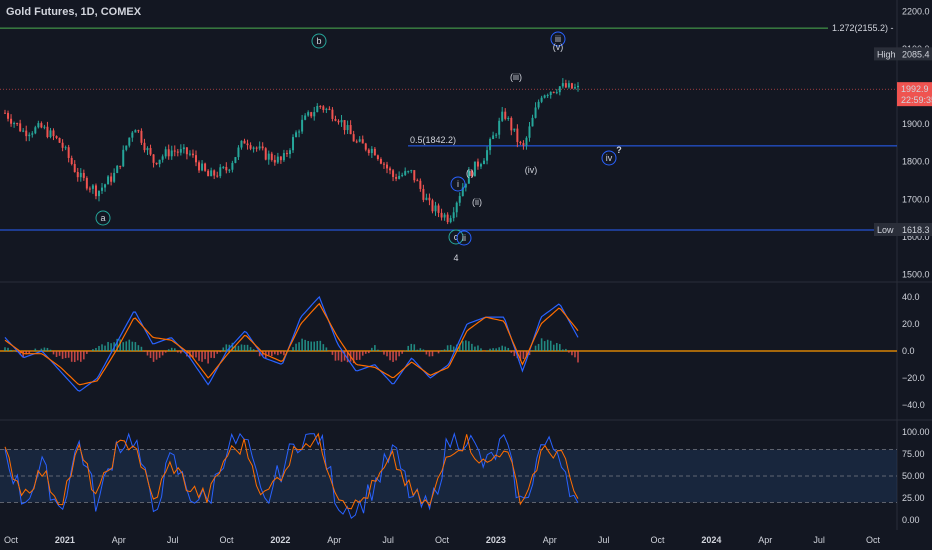  Describe the element at coordinates (319, 41) in the screenshot. I see `wave-b-label-circle` at that location.